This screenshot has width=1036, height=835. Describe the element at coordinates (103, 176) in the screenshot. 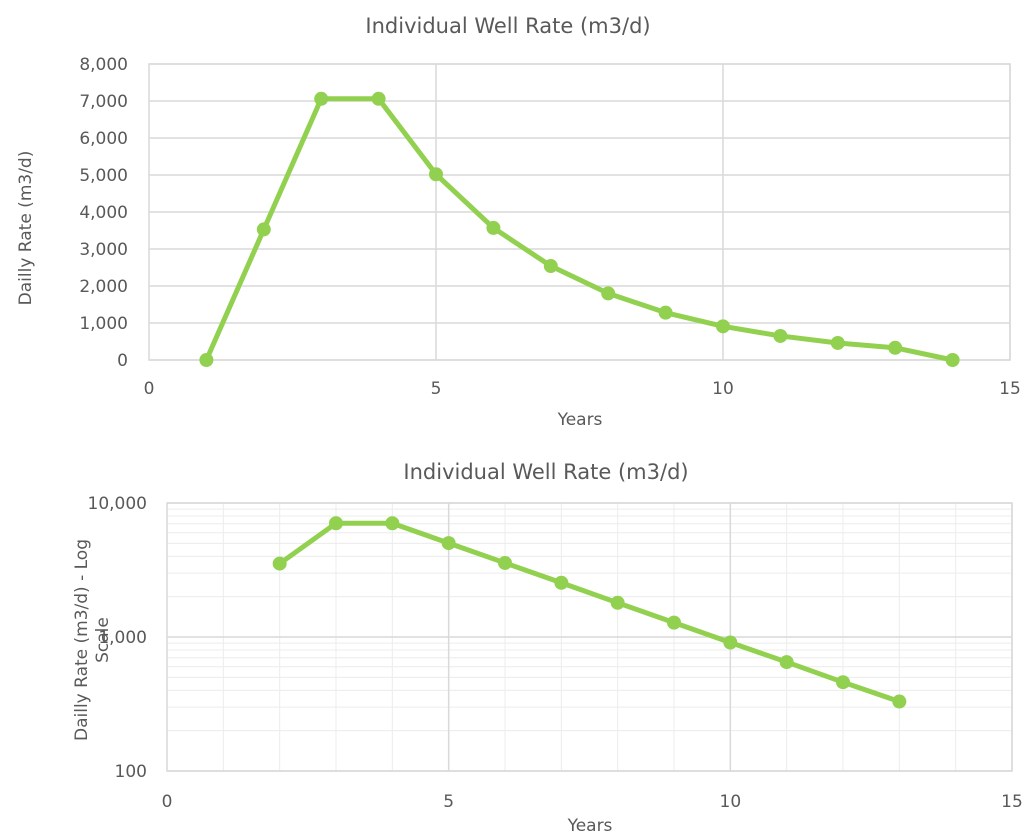

I see `y-tick-label: 5,000` at that location.